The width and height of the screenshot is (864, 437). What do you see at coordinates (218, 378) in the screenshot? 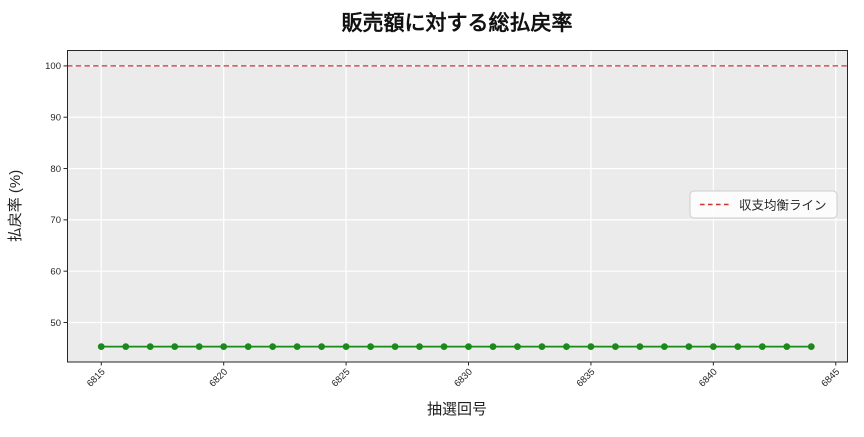
I see `x-tick-label: 6820` at bounding box center [218, 378].